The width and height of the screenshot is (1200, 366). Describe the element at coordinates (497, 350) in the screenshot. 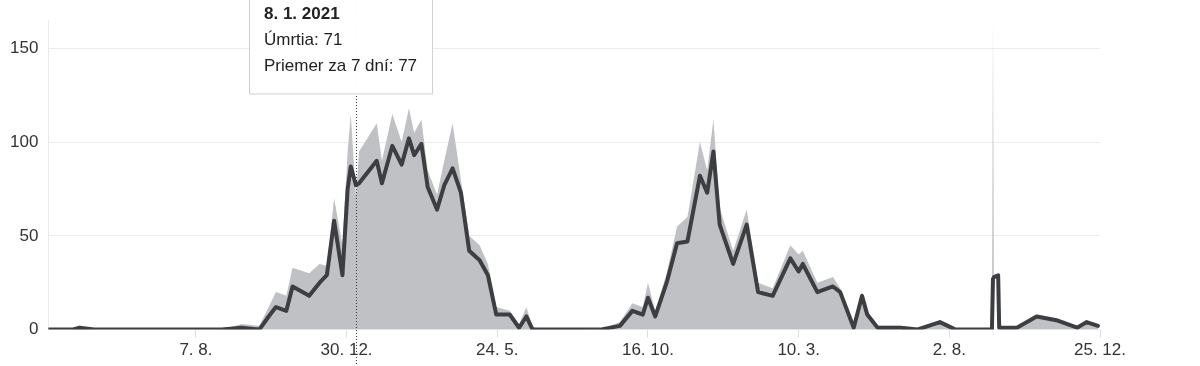

I see `x-tick-label: 24. 5.` at that location.